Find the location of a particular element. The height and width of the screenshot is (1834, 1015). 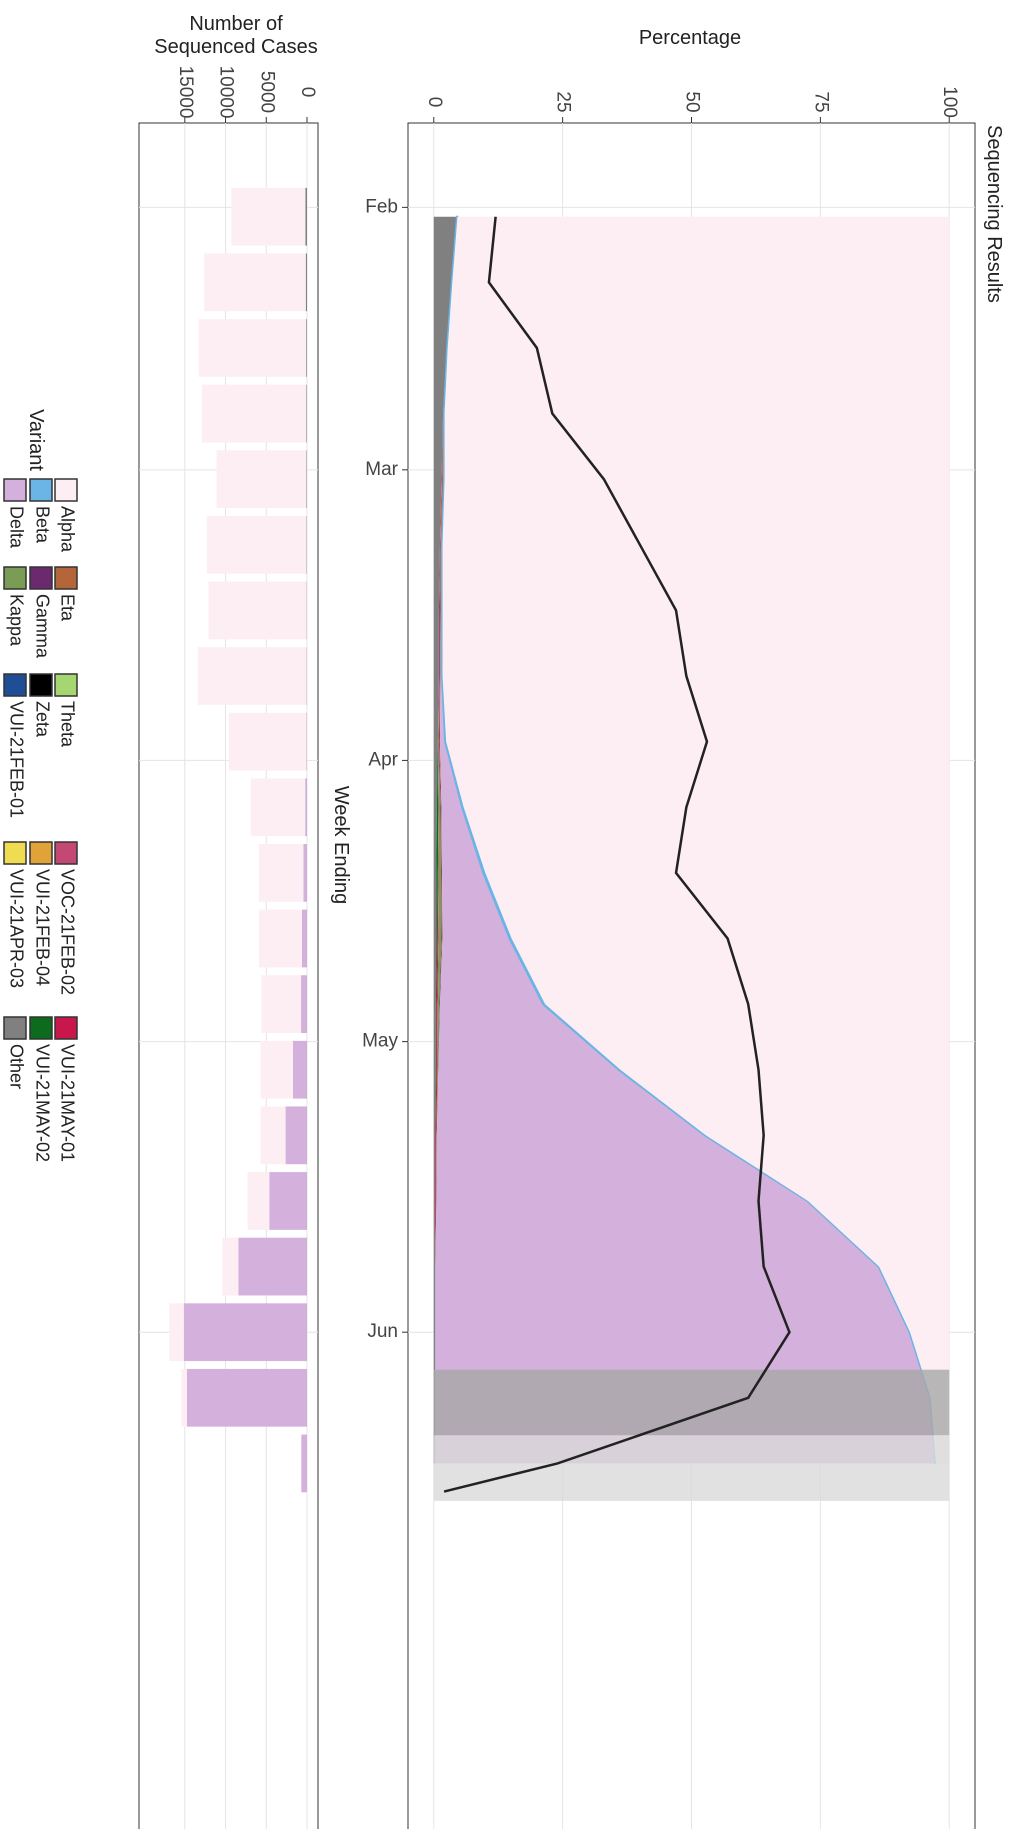

legend-label: Kappa is located at coordinates (16, 620).